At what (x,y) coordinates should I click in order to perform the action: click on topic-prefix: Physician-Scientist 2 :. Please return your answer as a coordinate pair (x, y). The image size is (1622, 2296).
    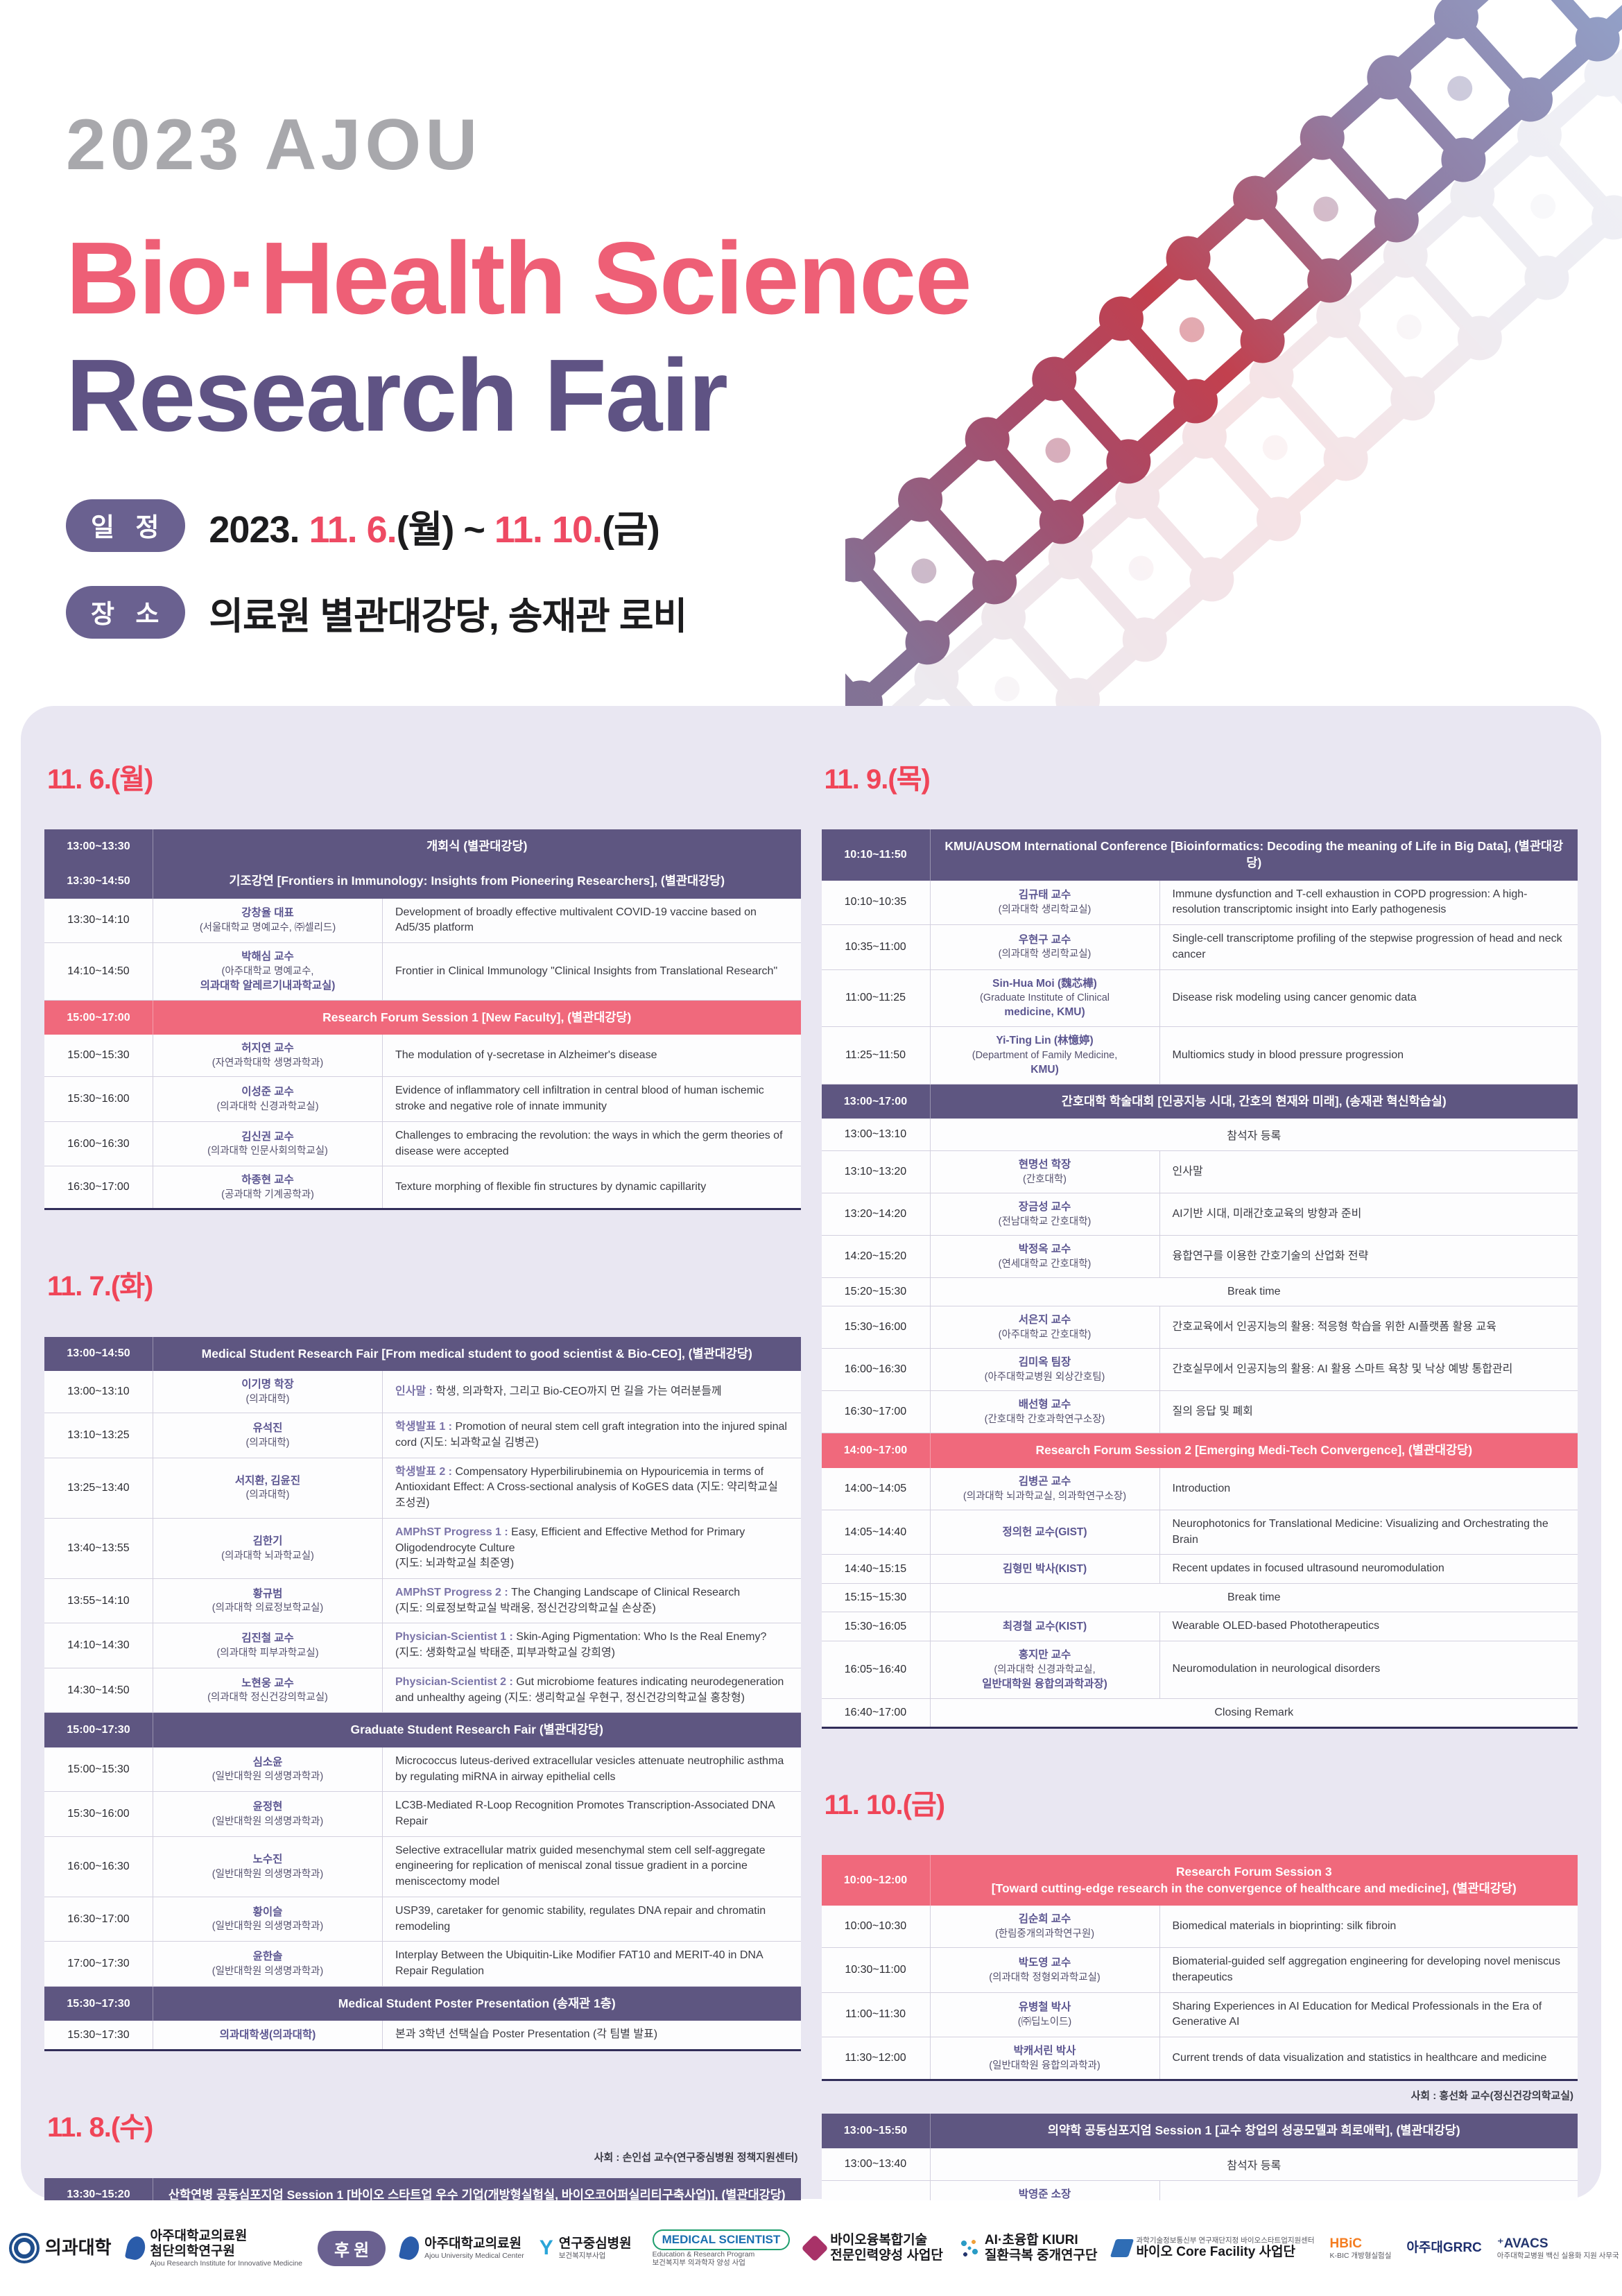
    Looking at the image, I should click on (456, 1682).